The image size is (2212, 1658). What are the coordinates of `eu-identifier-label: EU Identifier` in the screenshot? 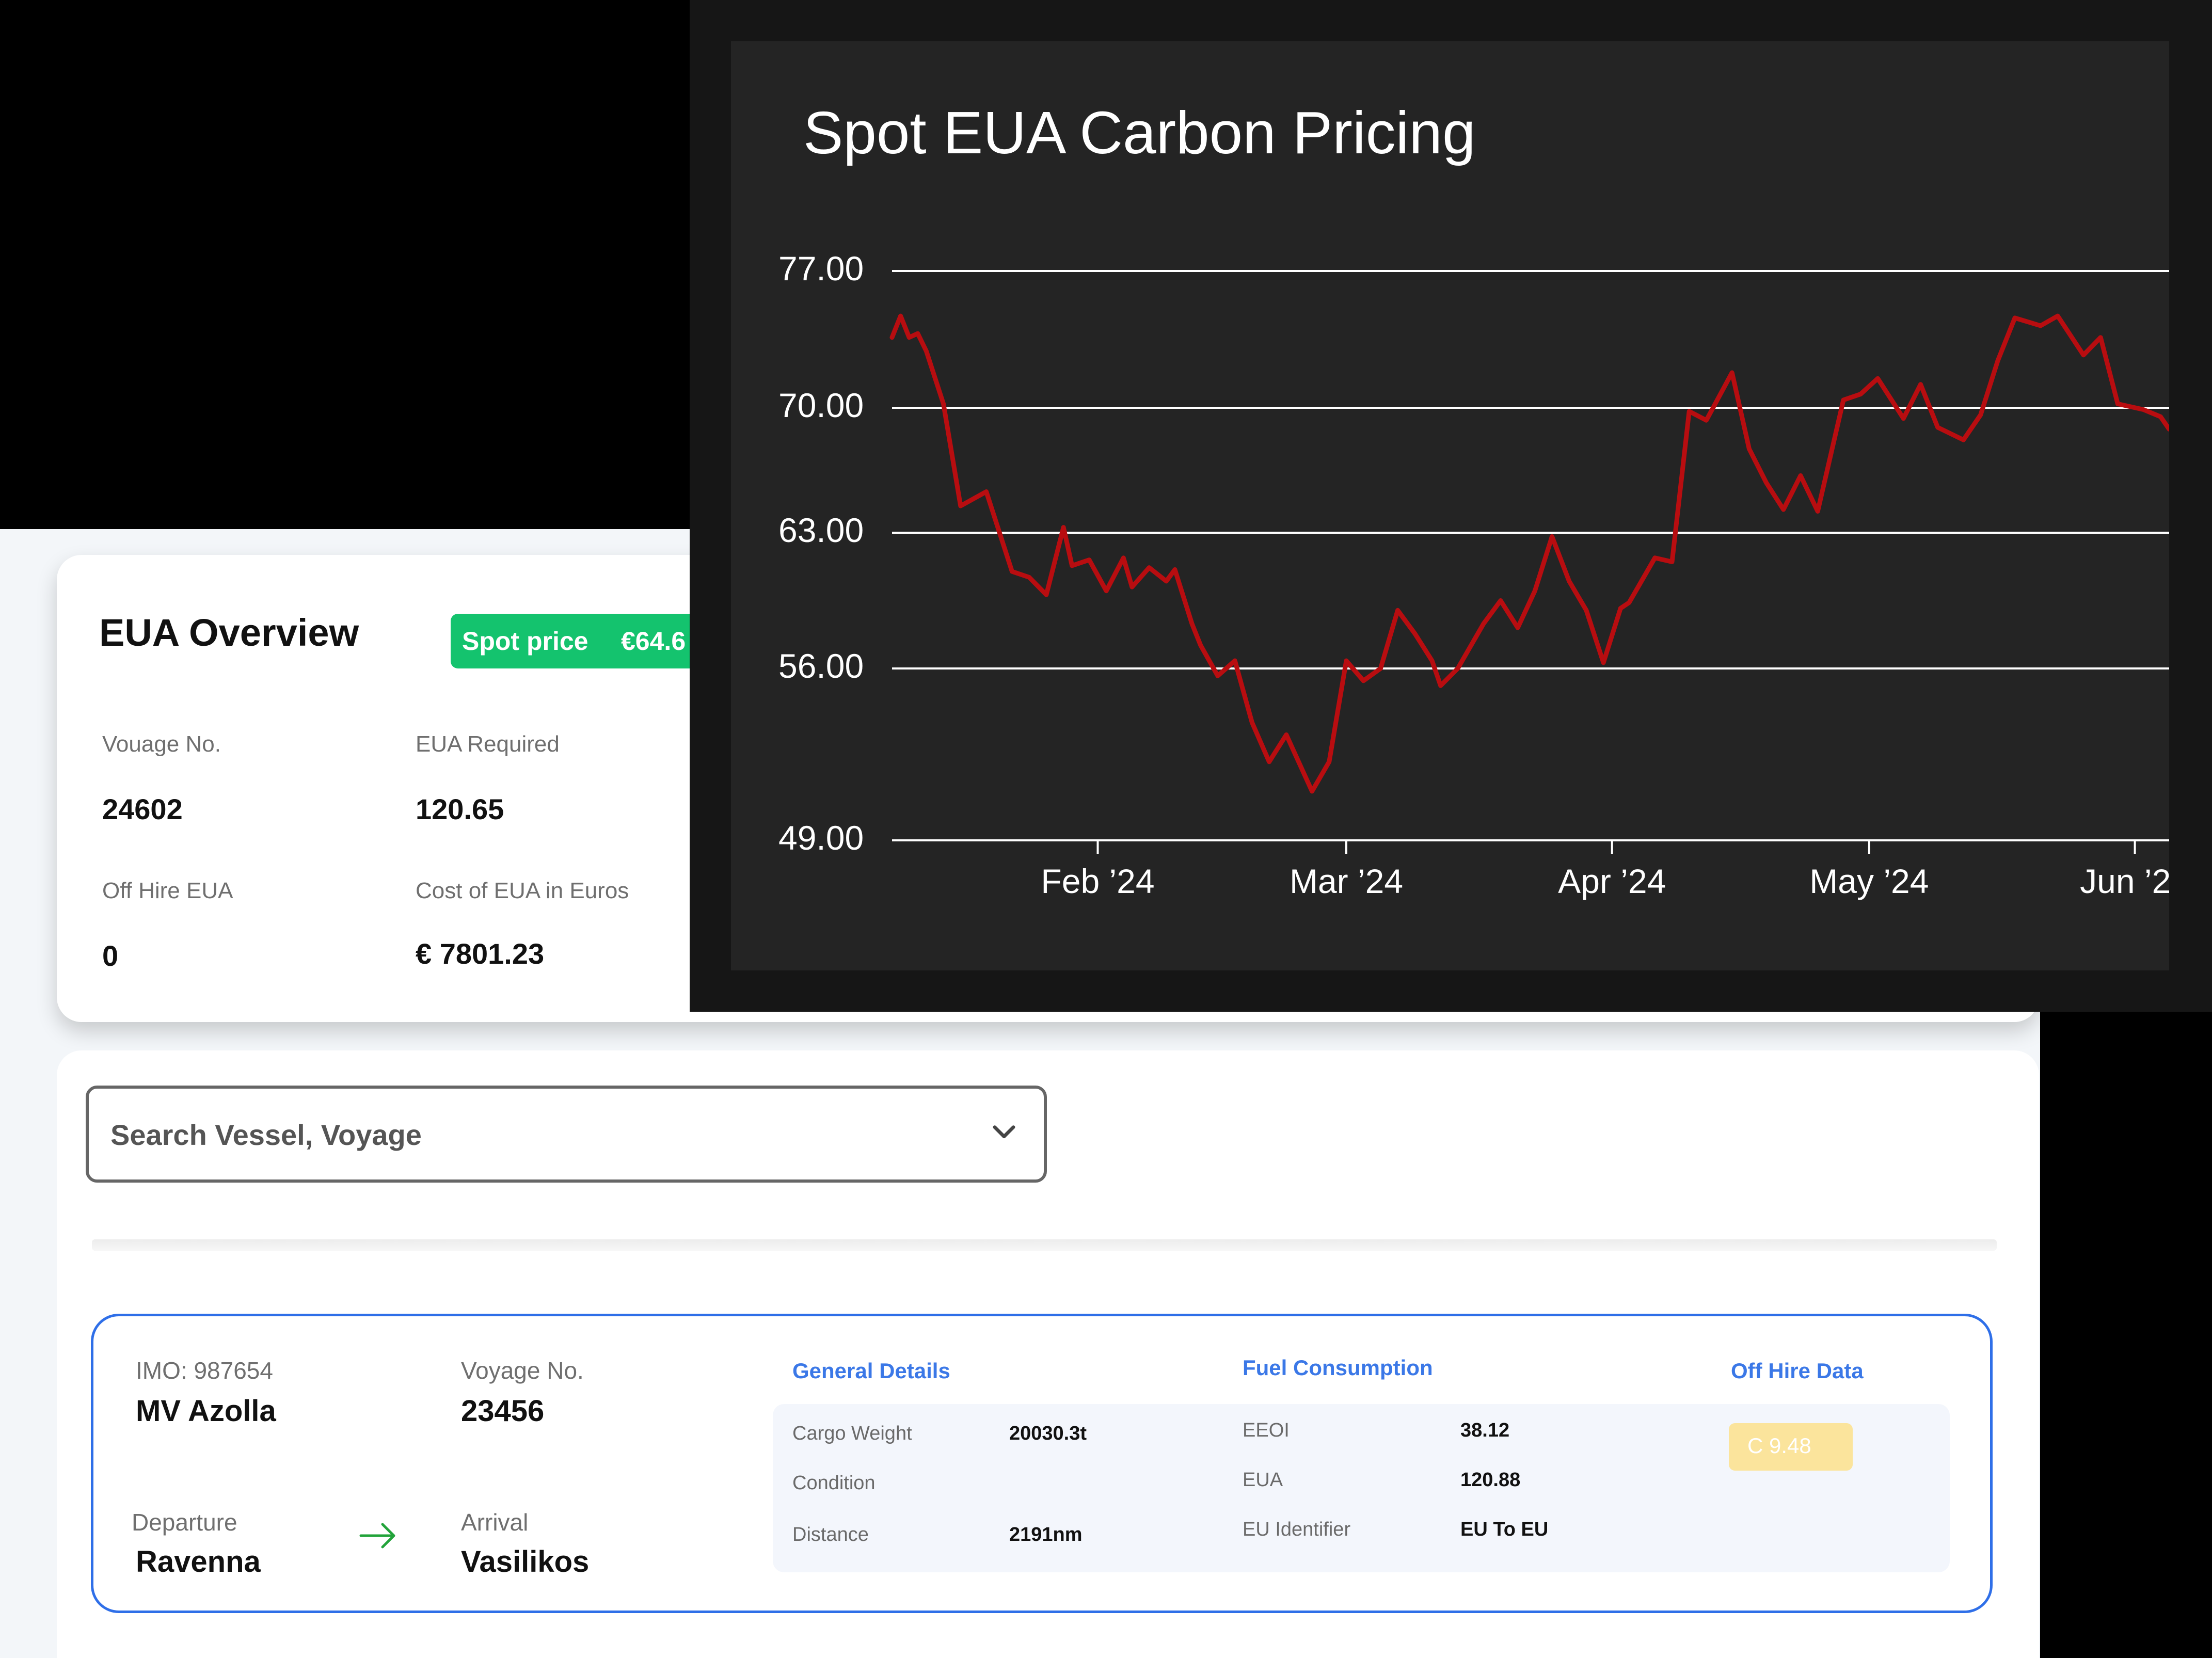 It's located at (1297, 1529).